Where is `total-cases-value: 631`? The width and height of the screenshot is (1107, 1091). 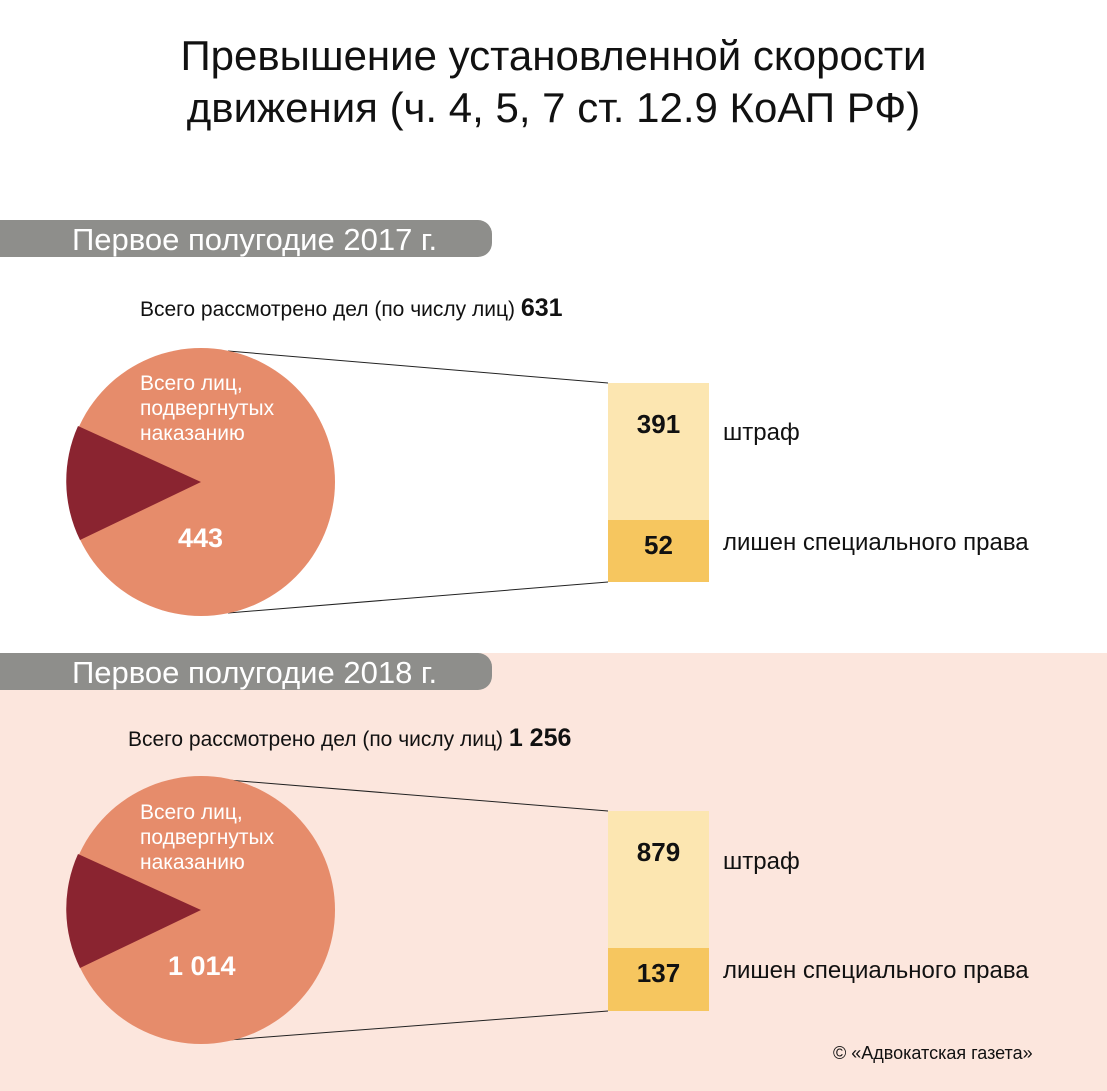
total-cases-value: 631 is located at coordinates (541, 308).